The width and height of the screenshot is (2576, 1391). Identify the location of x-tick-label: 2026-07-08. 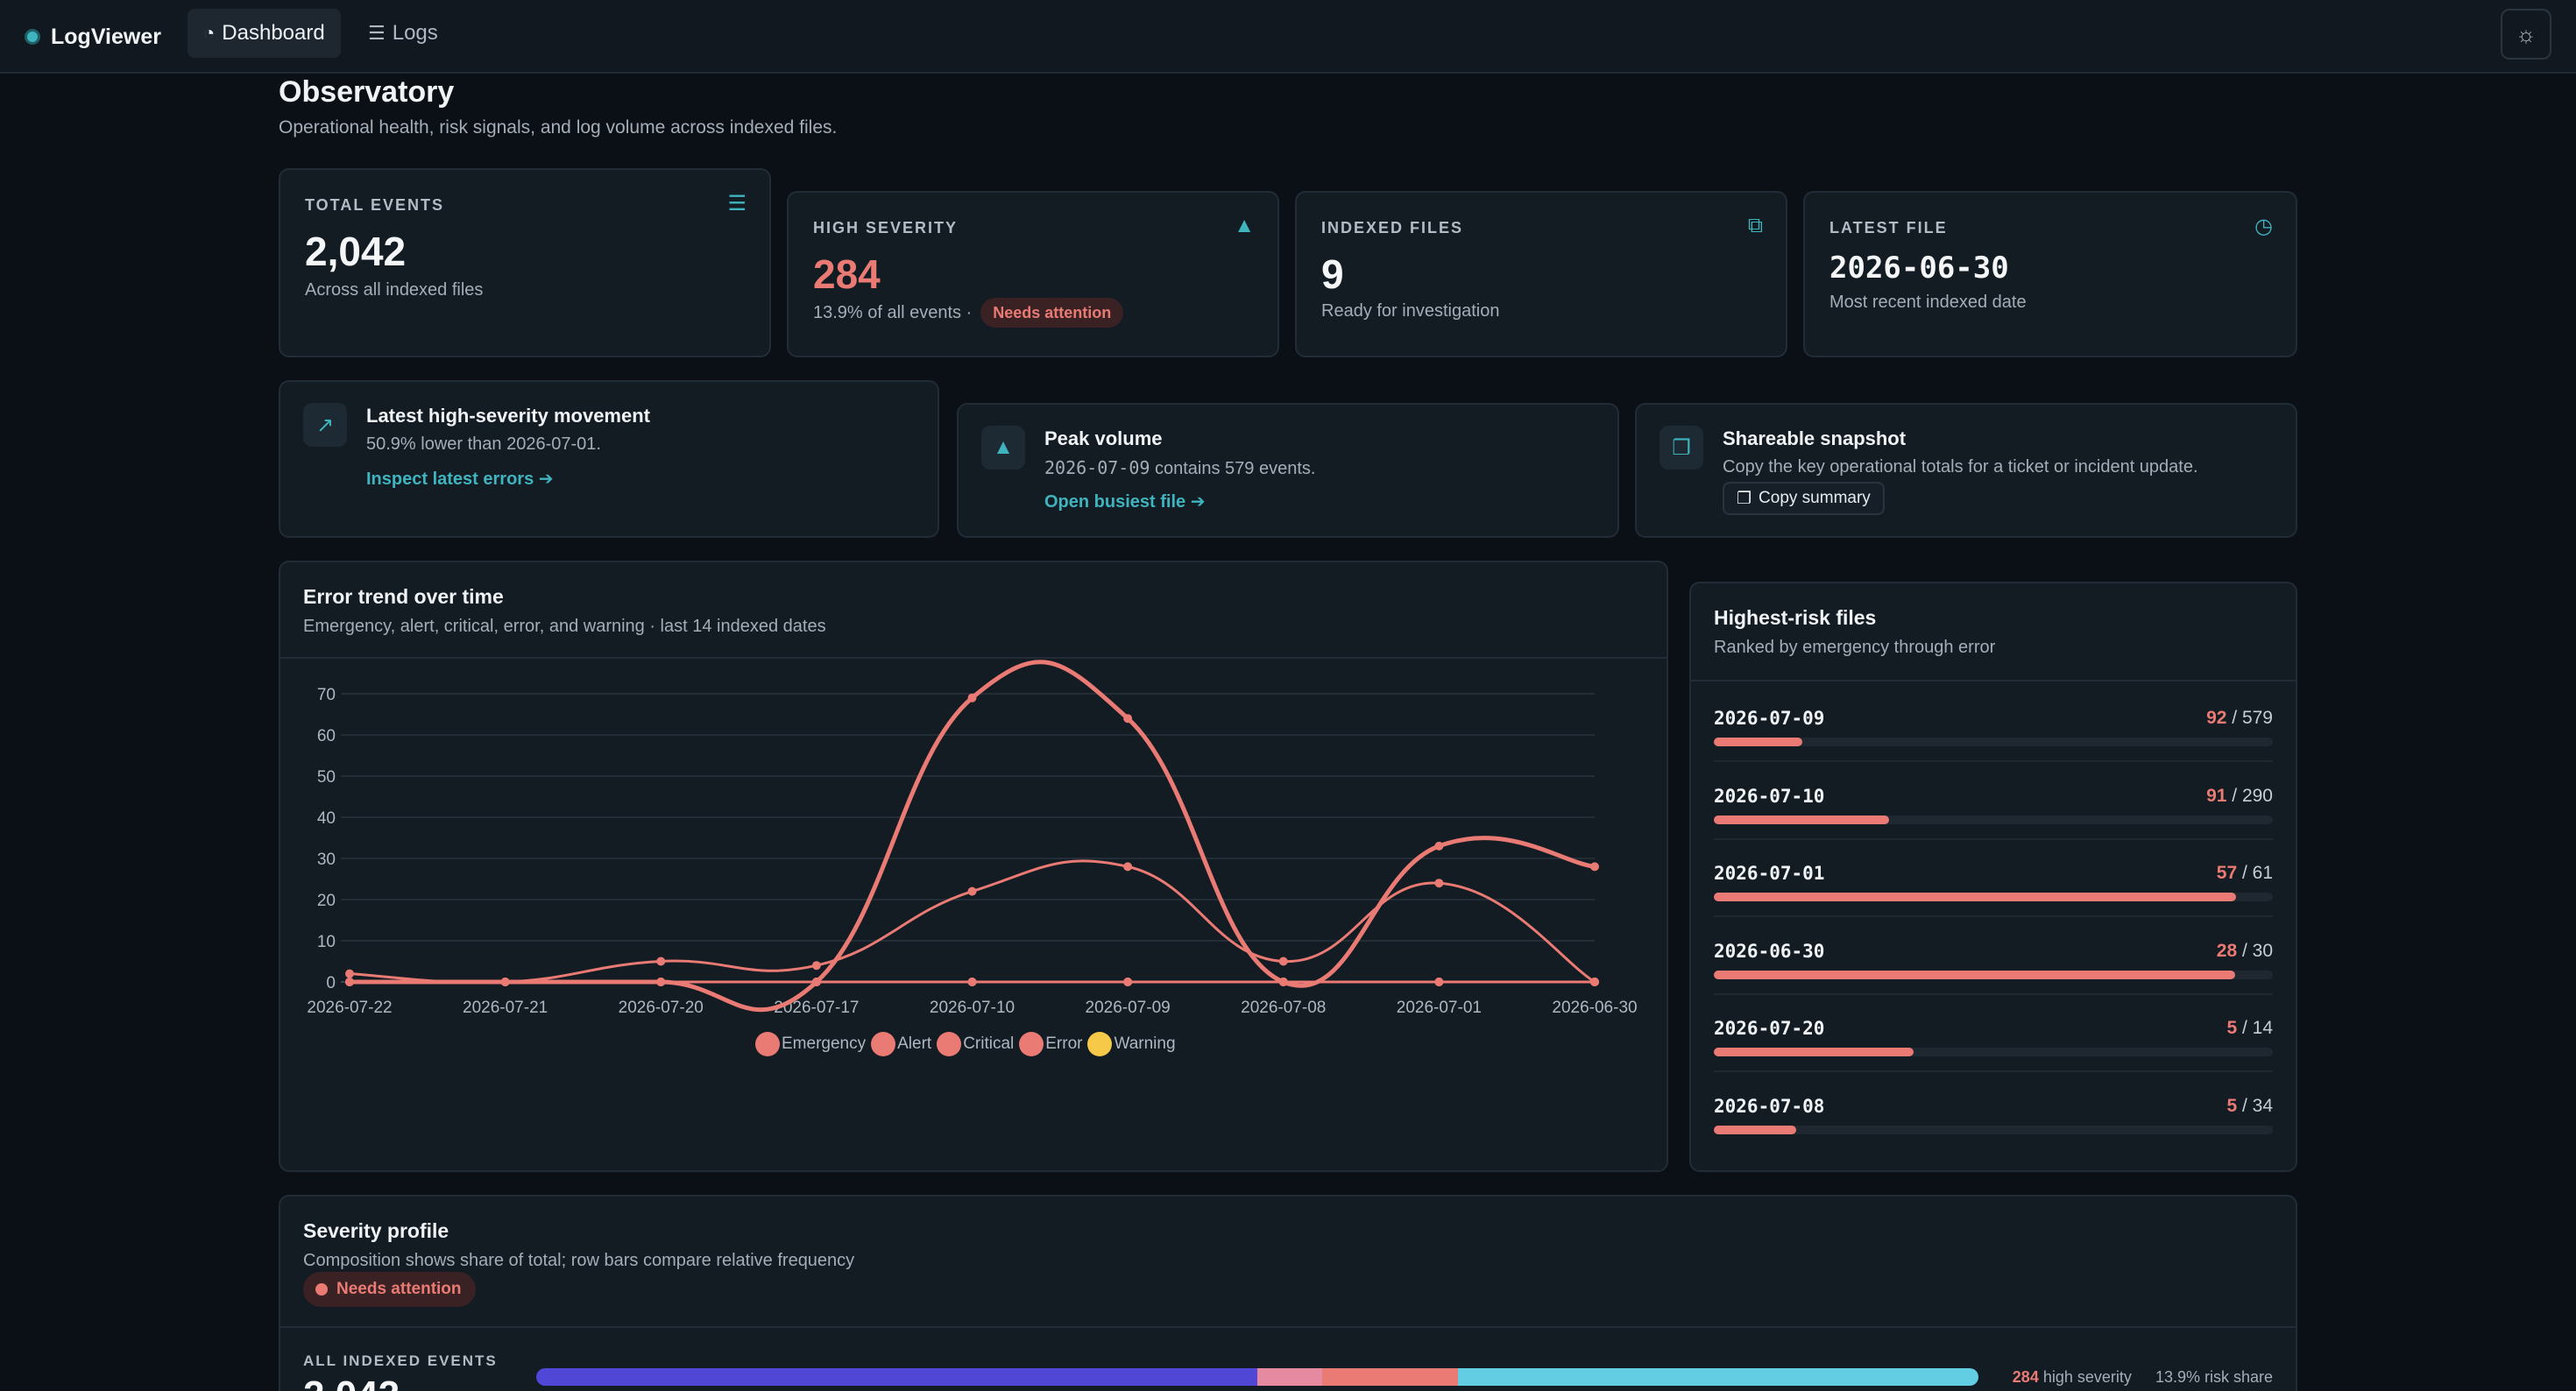
(1283, 1008).